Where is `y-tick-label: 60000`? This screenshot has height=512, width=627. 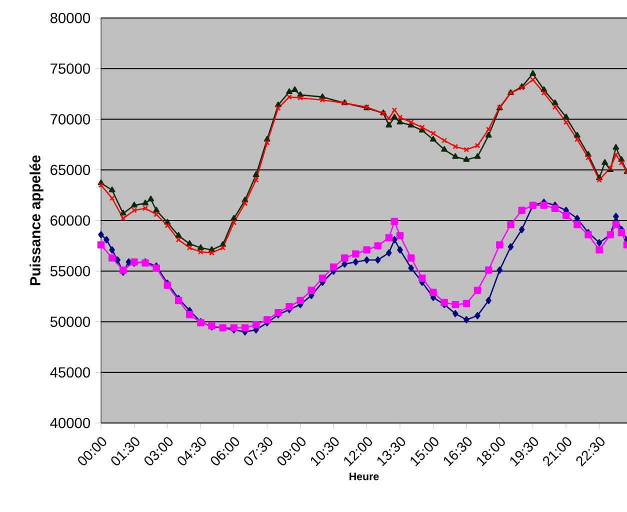
y-tick-label: 60000 is located at coordinates (70, 220).